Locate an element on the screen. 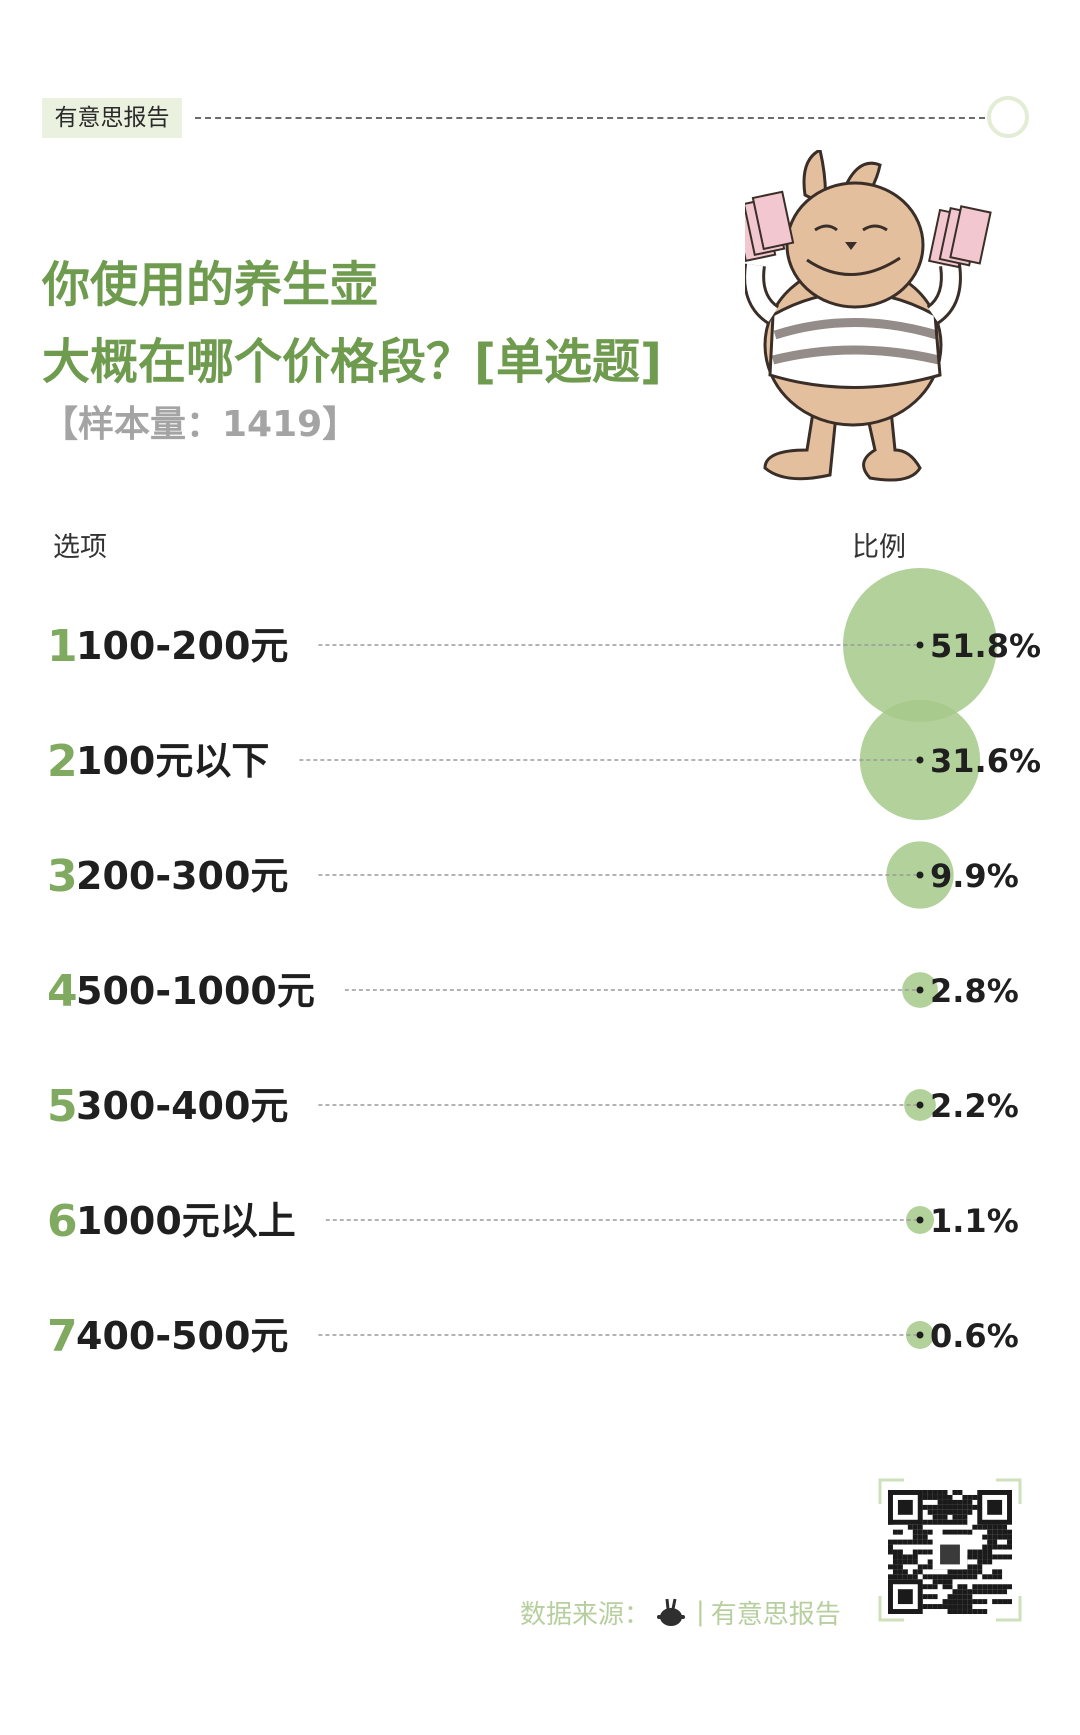 This screenshot has width=1080, height=1735. rank-number-1: 1 is located at coordinates (62, 646).